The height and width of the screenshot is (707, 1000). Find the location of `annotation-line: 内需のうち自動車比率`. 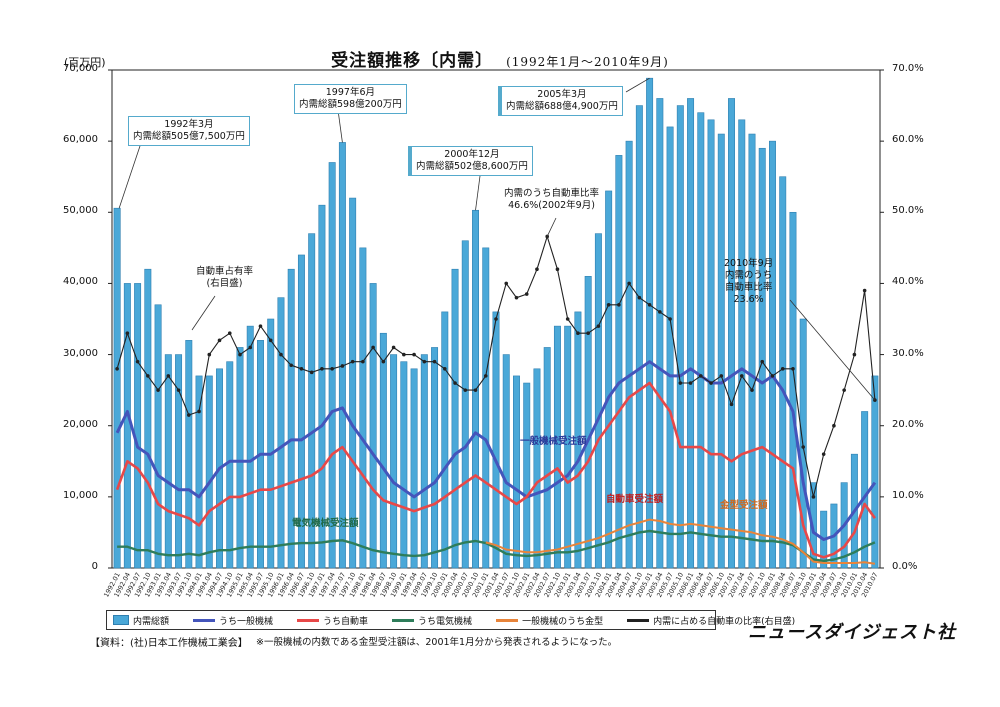

annotation-line: 内需のうち自動車比率 is located at coordinates (552, 193).